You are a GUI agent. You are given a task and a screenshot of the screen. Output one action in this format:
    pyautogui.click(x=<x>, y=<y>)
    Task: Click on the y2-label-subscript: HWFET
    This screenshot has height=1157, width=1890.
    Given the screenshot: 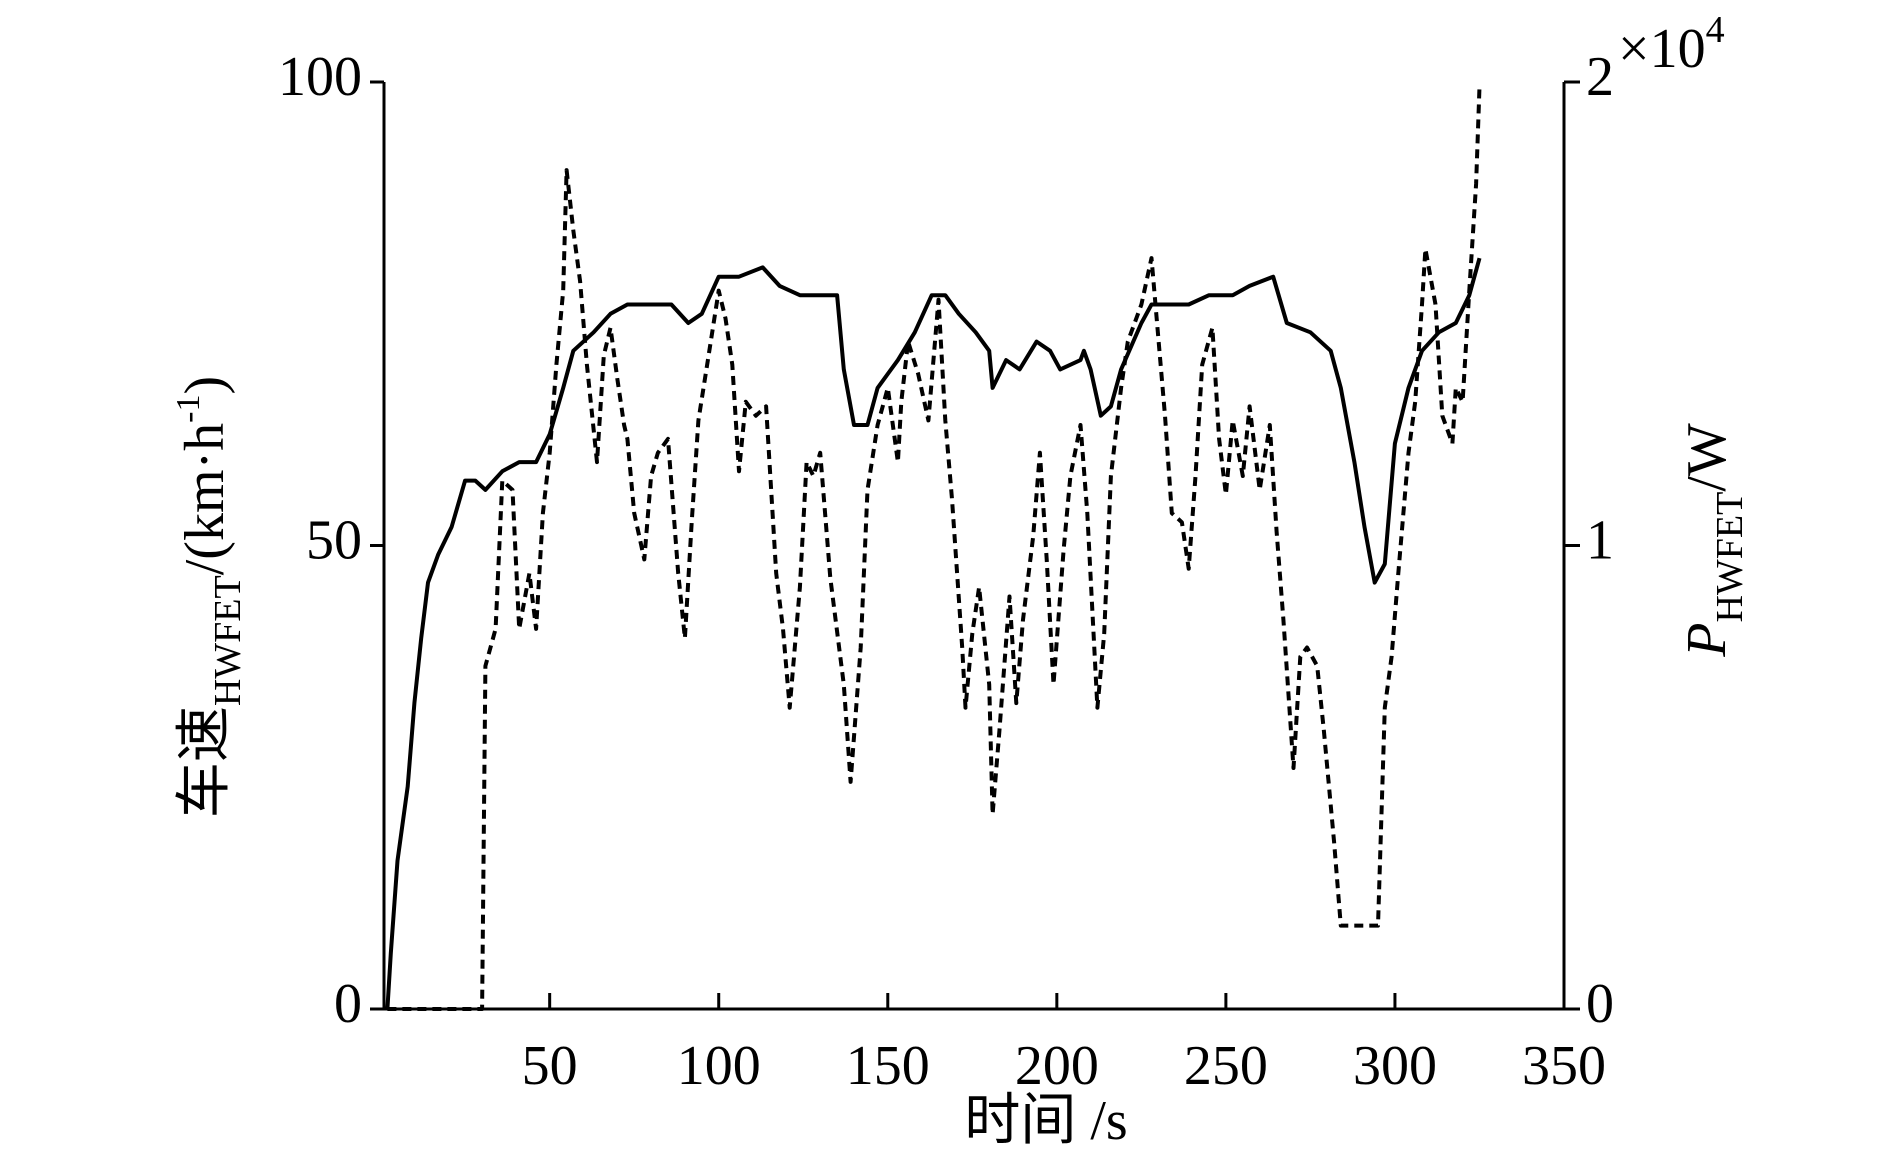 What is the action you would take?
    pyautogui.click(x=1730, y=557)
    